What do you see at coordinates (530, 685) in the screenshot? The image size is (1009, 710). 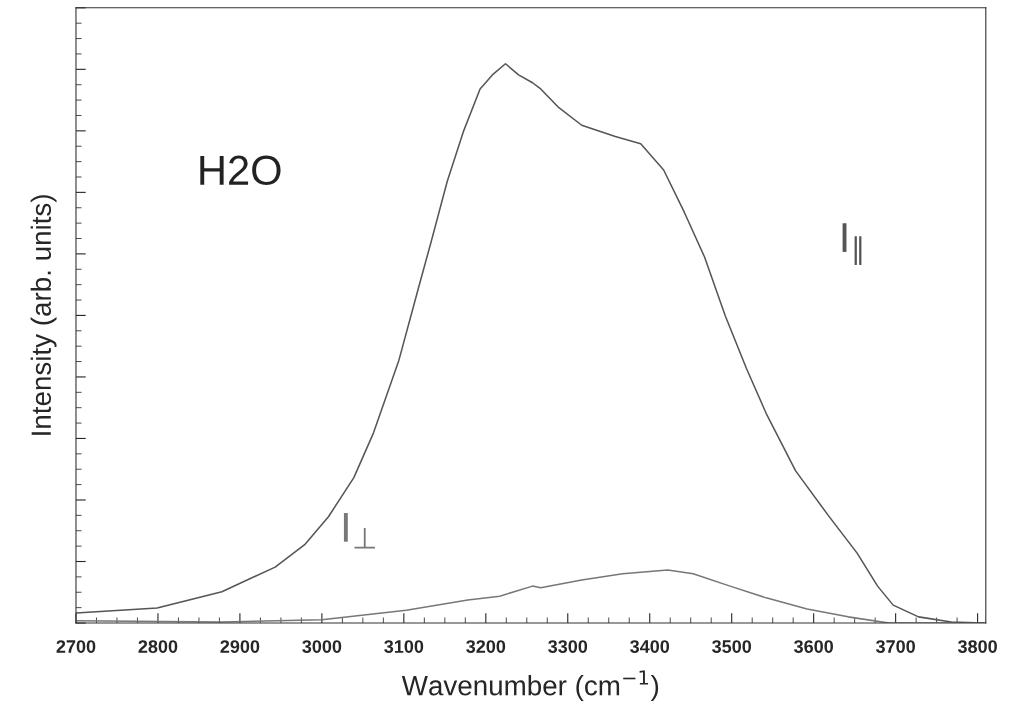 I see `x-axis-title: Wavenumber (cm$^{−1}$)` at bounding box center [530, 685].